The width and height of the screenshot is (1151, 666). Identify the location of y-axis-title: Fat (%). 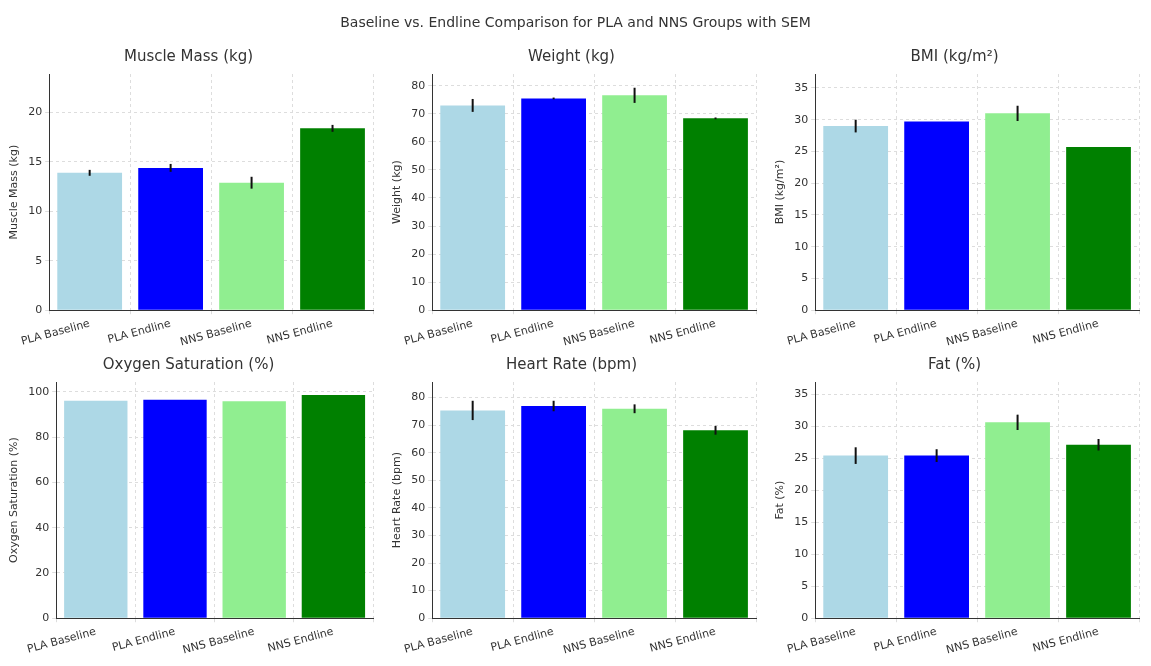
(780, 500).